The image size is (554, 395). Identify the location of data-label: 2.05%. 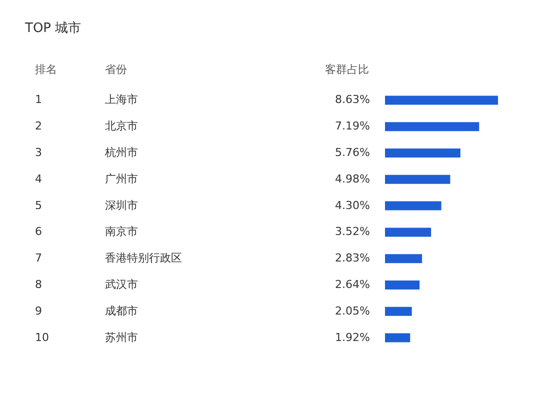
(352, 311).